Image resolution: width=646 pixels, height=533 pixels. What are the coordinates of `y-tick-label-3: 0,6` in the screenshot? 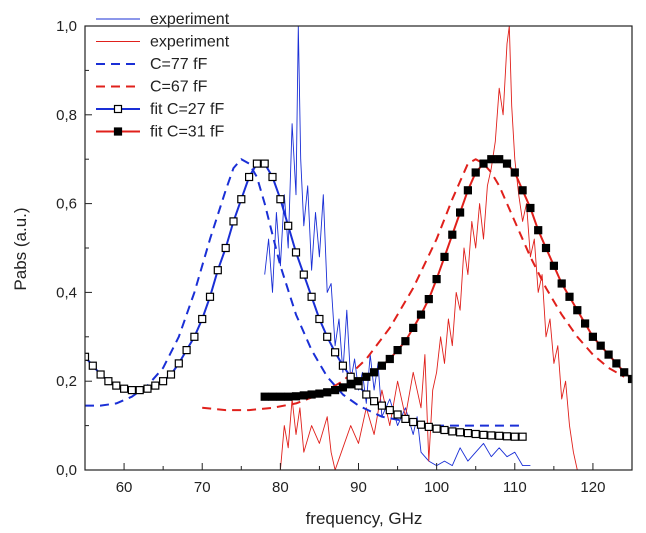 It's located at (66, 204).